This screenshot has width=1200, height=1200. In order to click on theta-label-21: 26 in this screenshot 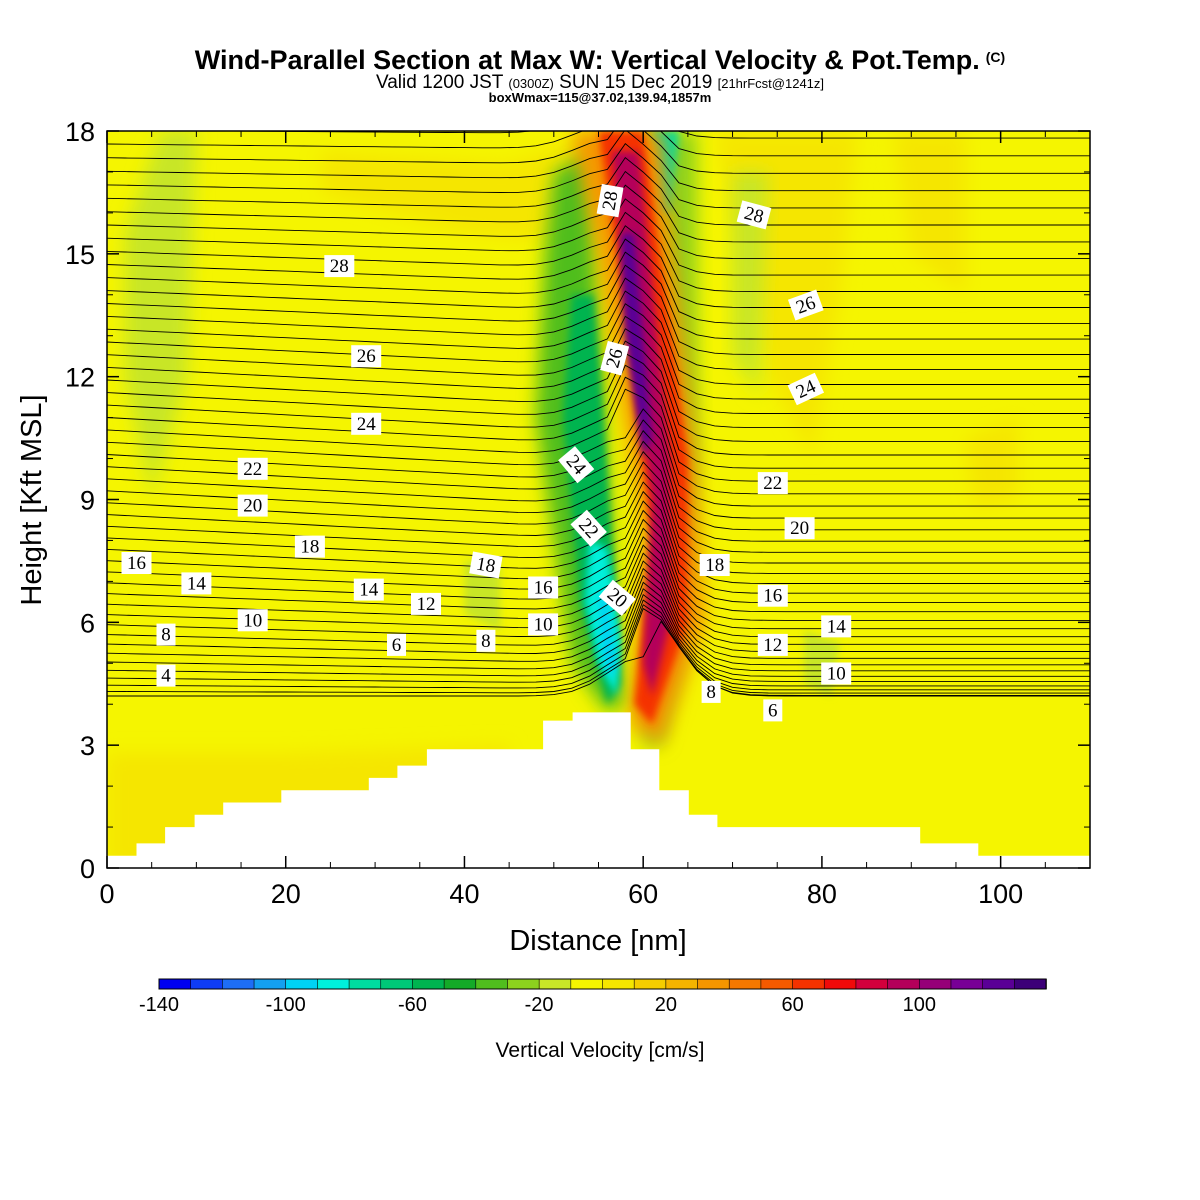, I will do `click(615, 358)`.